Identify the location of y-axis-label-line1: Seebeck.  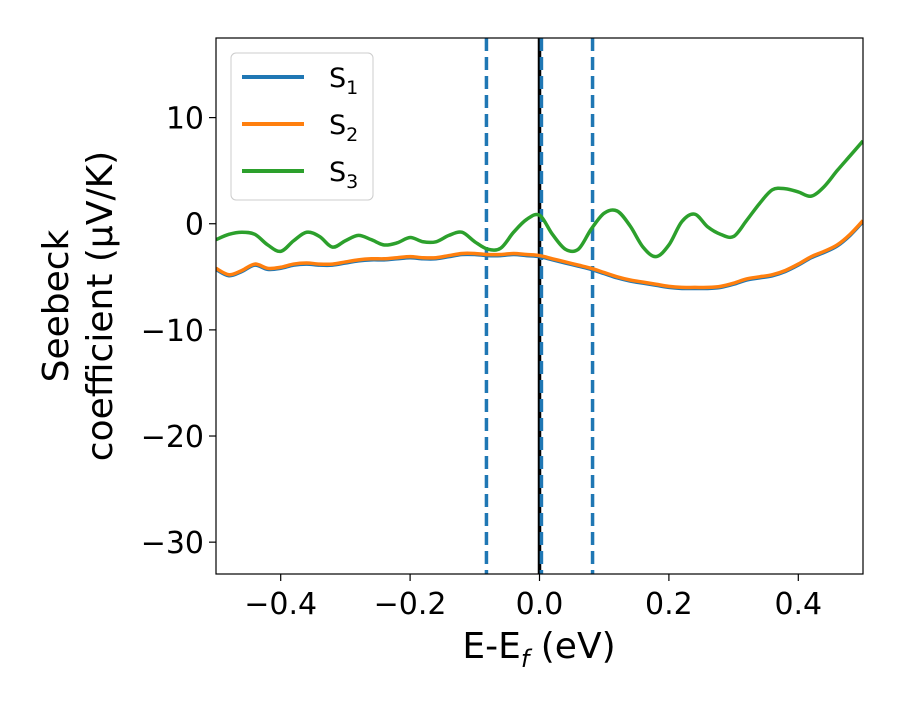
(56, 305).